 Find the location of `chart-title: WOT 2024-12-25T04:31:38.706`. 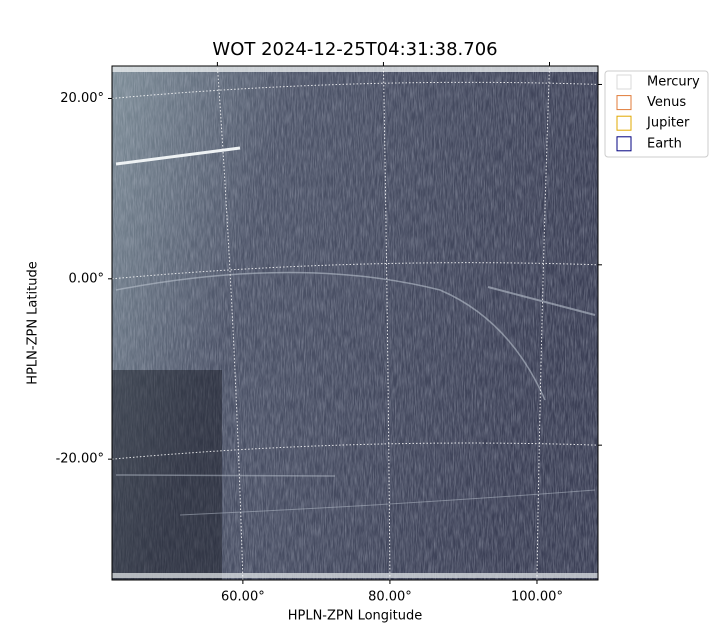

chart-title: WOT 2024-12-25T04:31:38.706 is located at coordinates (354, 49).